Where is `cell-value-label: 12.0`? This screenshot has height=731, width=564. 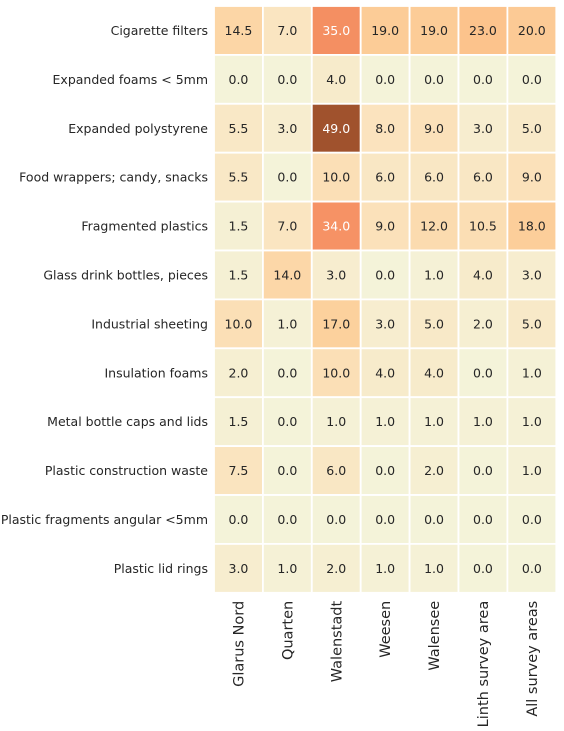 cell-value-label: 12.0 is located at coordinates (434, 226).